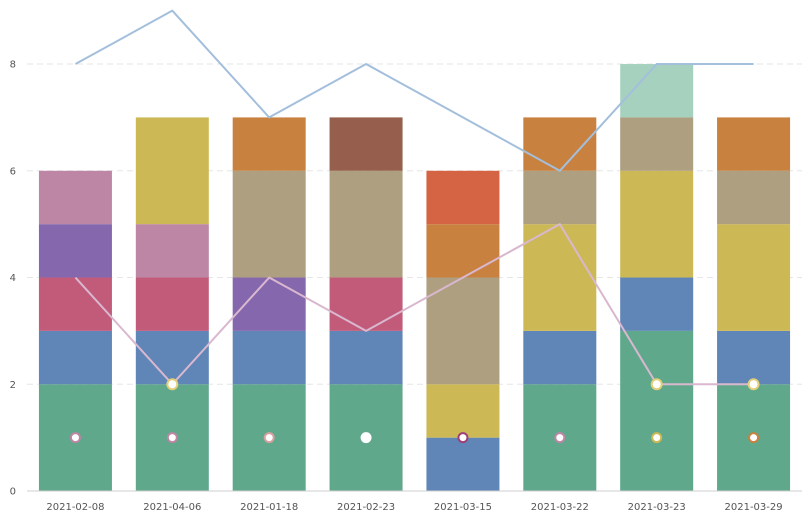 The image size is (810, 522). What do you see at coordinates (463, 507) in the screenshot?
I see `x-tick-label: 2021-03-15` at bounding box center [463, 507].